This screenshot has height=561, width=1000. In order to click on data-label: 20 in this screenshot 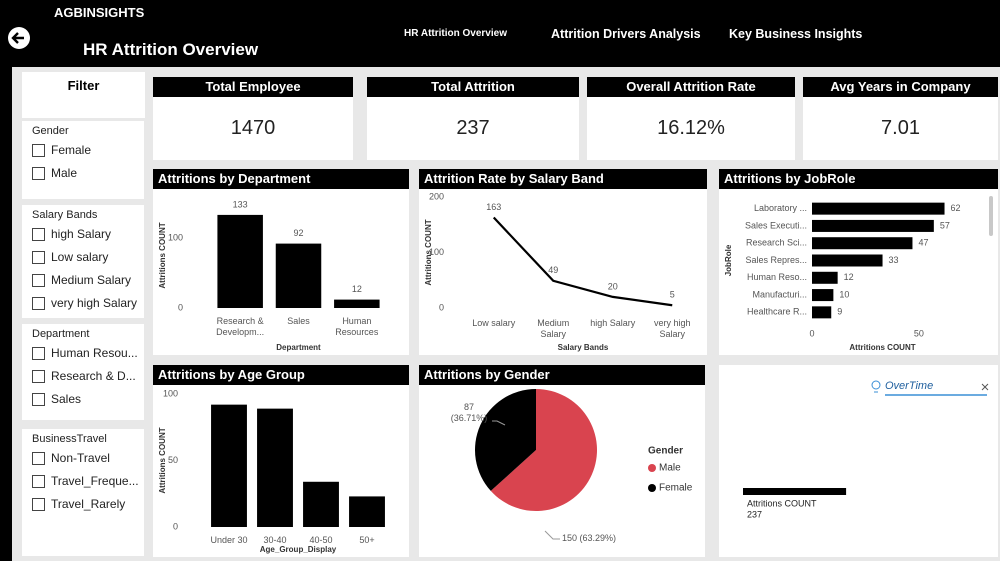, I will do `click(613, 286)`.